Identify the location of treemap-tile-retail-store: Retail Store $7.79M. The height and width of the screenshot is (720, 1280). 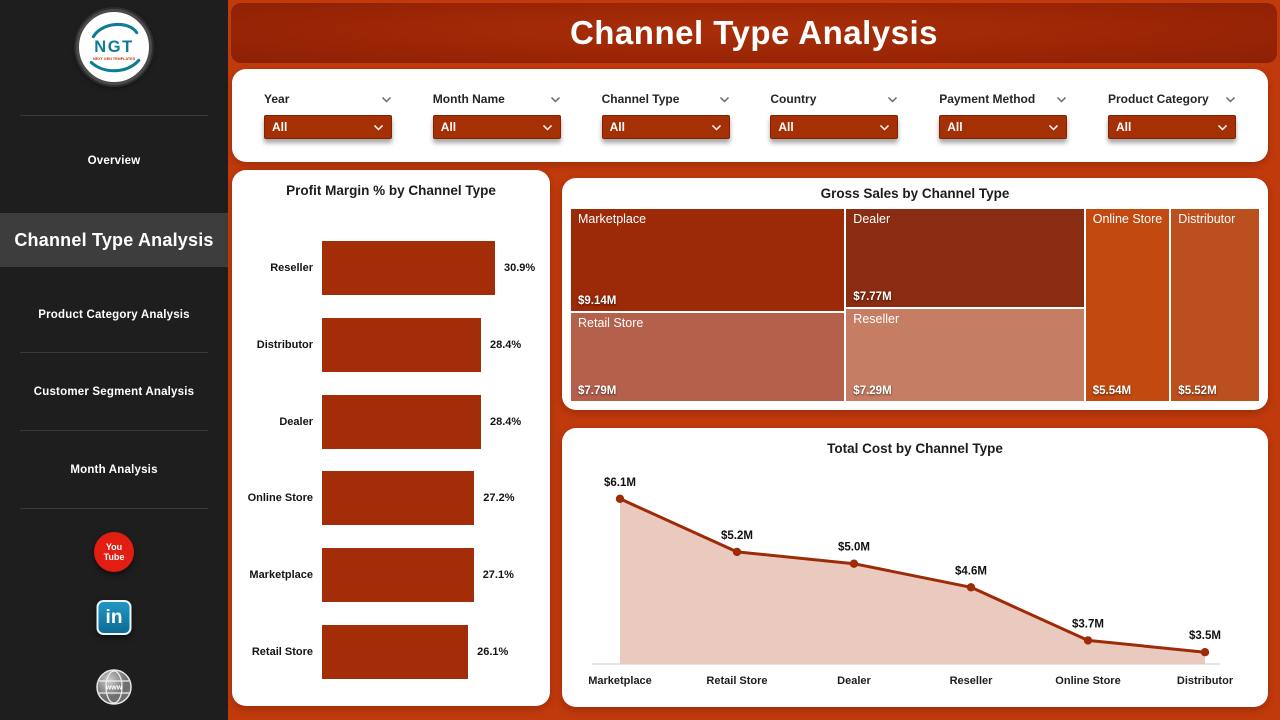
(708, 356).